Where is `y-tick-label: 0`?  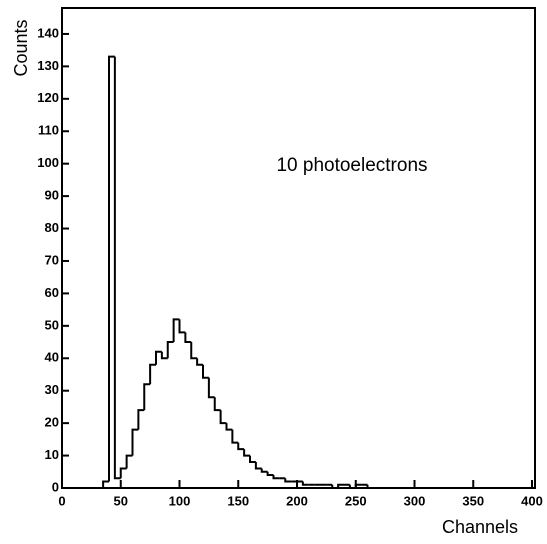 y-tick-label: 0 is located at coordinates (55, 486).